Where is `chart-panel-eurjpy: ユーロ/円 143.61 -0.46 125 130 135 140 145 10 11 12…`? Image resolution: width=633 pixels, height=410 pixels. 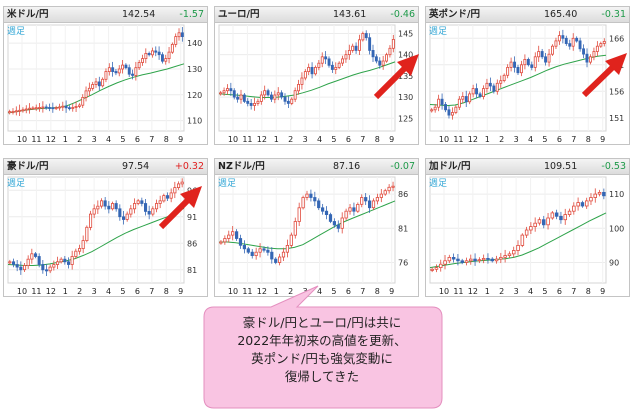
chart-panel-eurjpy: ユーロ/円 143.61 -0.46 125 130 135 140 145 10 11 12… is located at coordinates (316, 75).